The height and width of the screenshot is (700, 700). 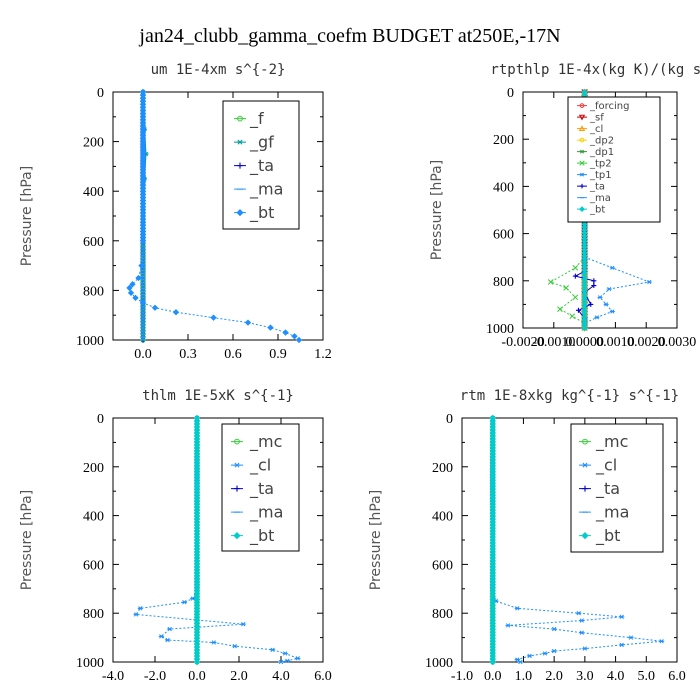 I want to click on legend: _forcing_sf_cl_dp2_dp1_tp2_tp1_ta_ma_bt, so click(x=614, y=159).